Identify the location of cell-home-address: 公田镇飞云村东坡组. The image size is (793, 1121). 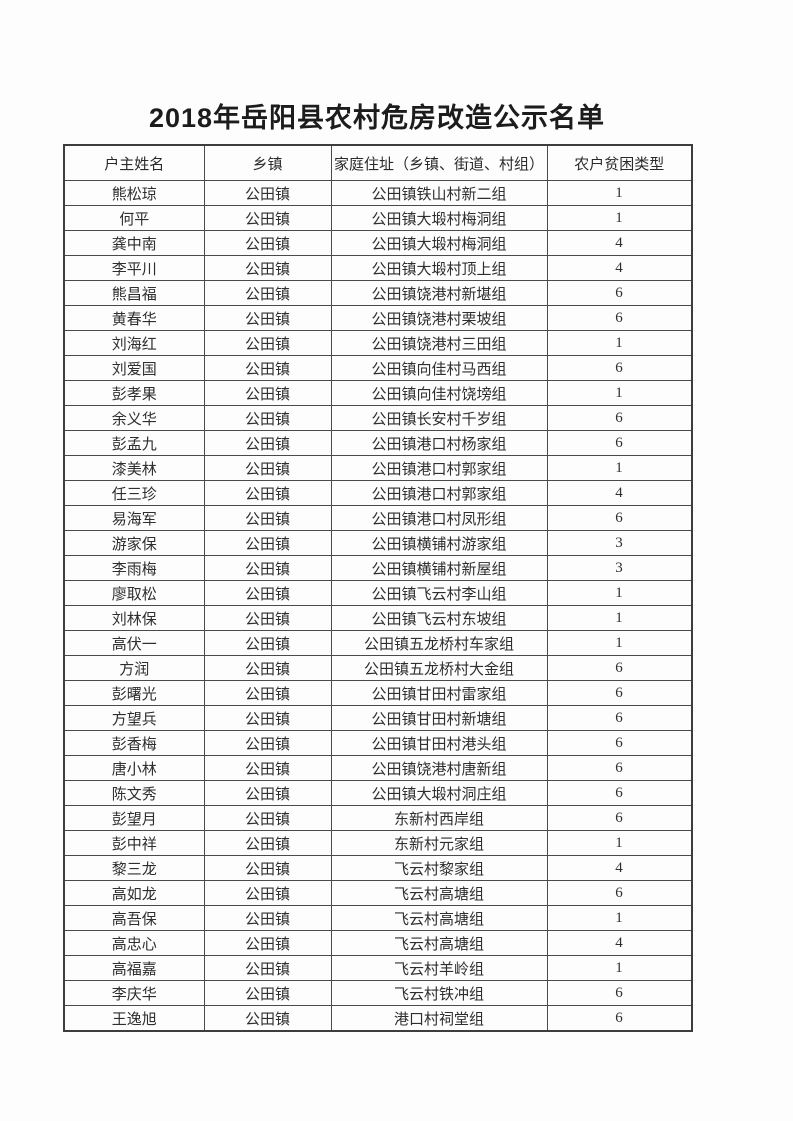
(439, 618).